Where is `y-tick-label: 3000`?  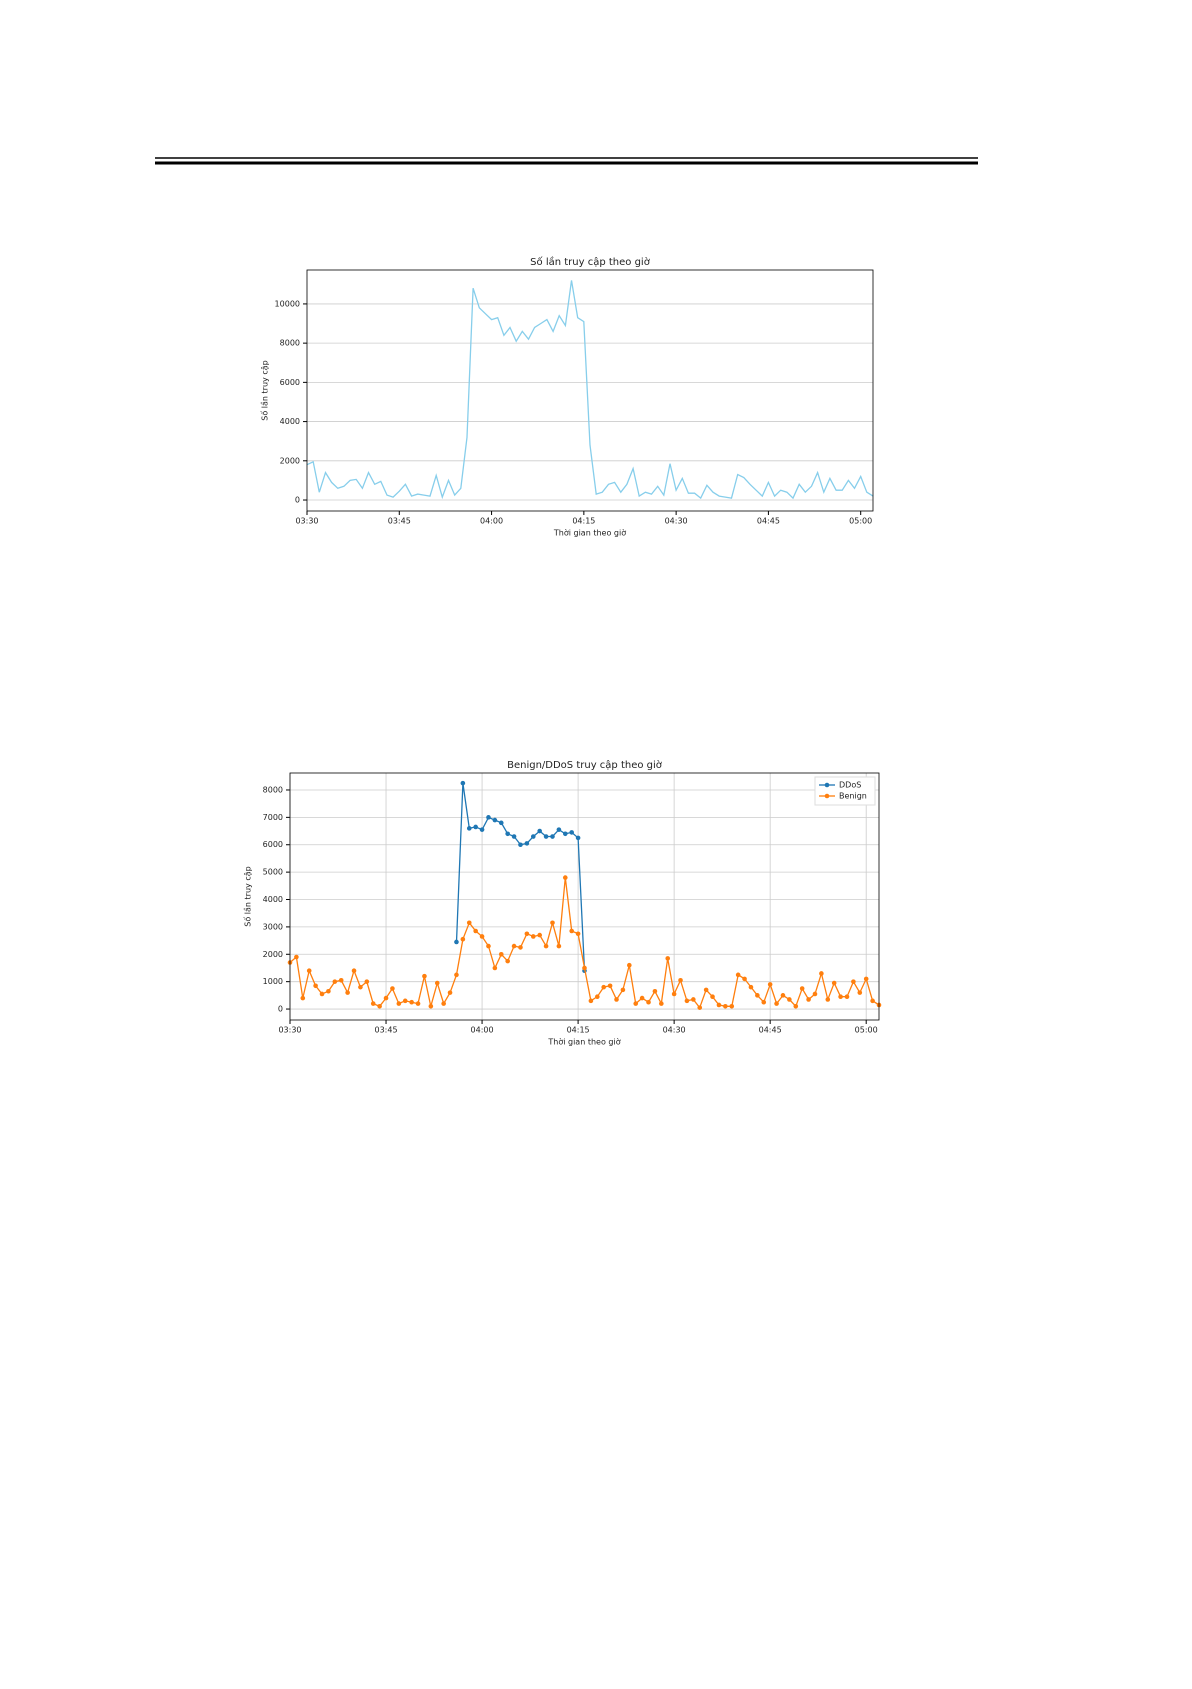
y-tick-label: 3000 is located at coordinates (273, 926).